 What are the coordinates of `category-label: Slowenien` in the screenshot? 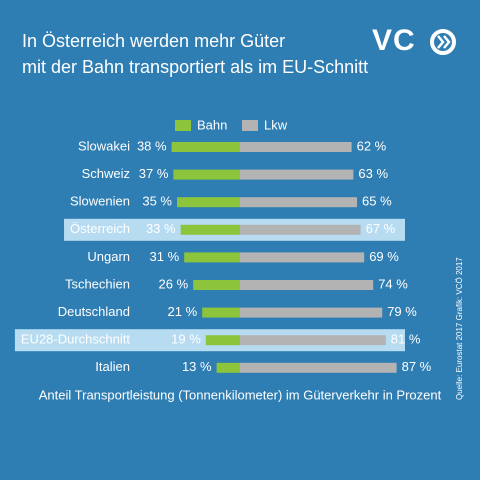 It's located at (100, 201).